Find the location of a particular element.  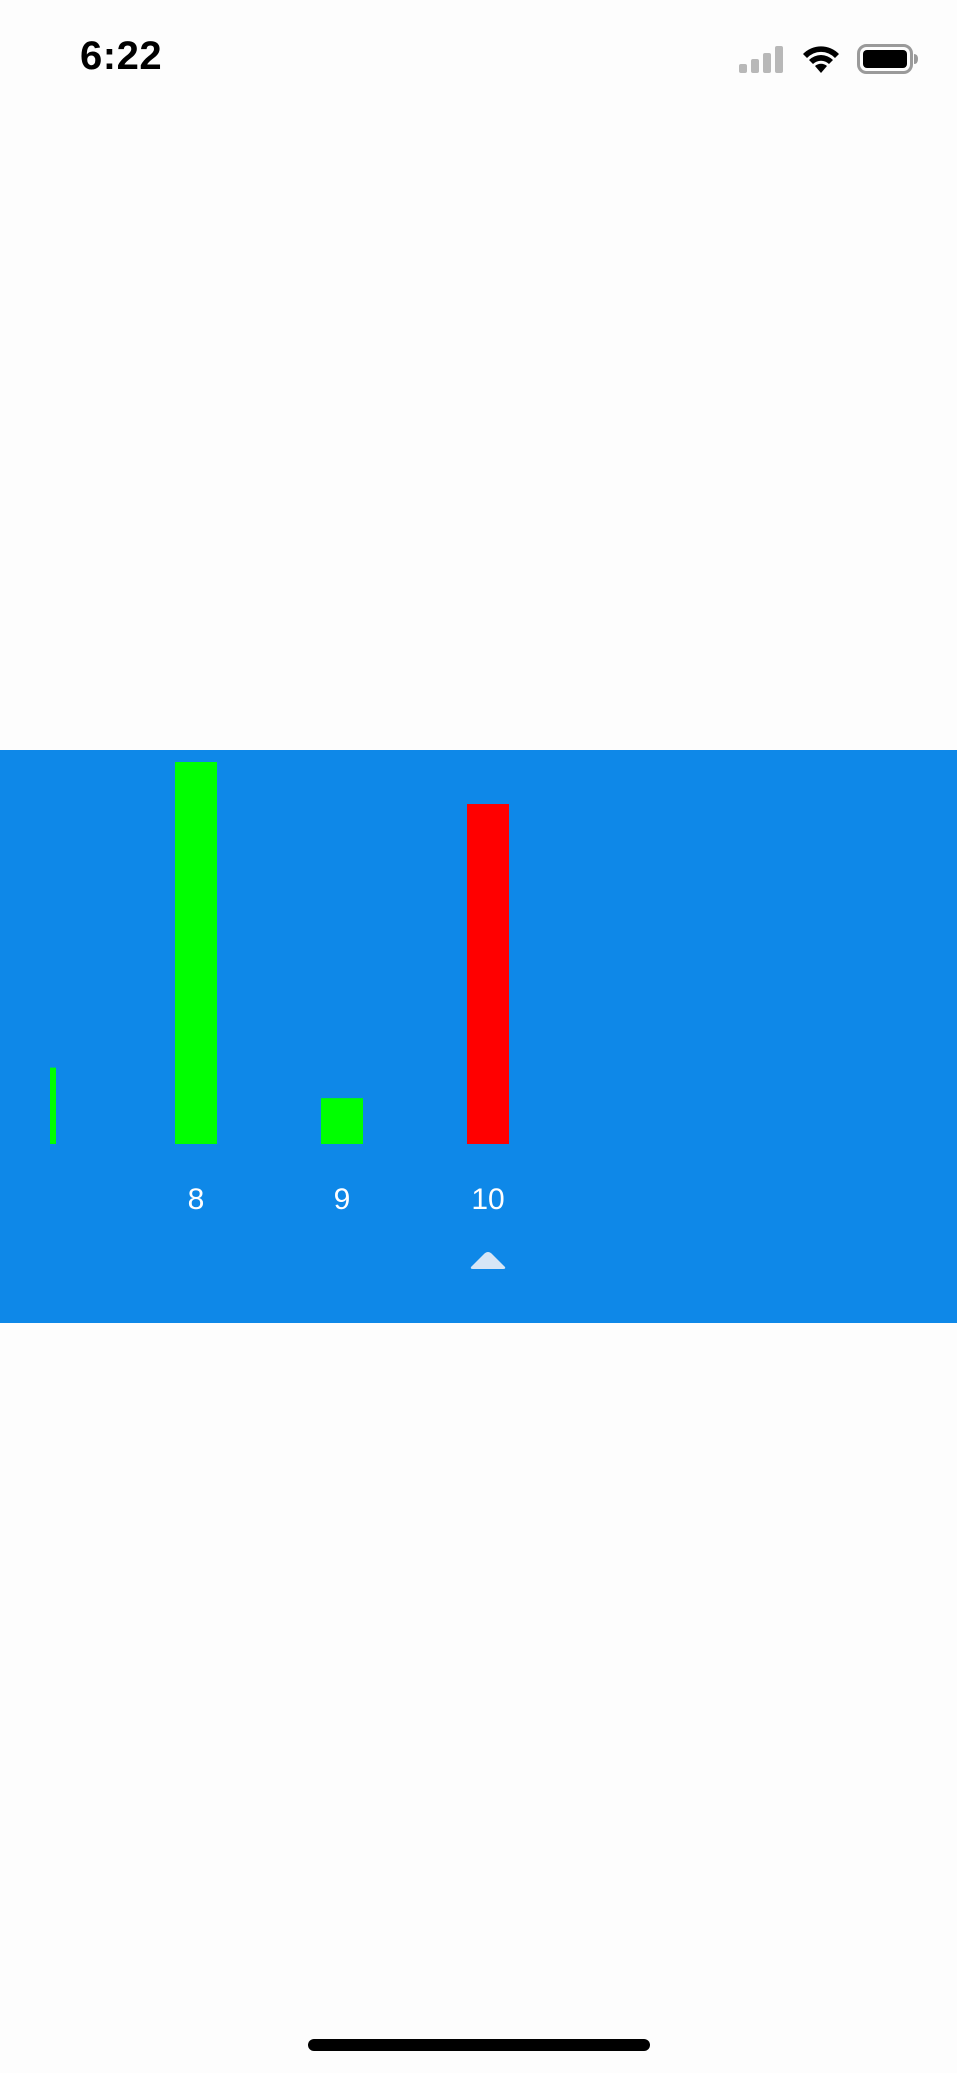

chart-tick-label: 9 is located at coordinates (342, 1199).